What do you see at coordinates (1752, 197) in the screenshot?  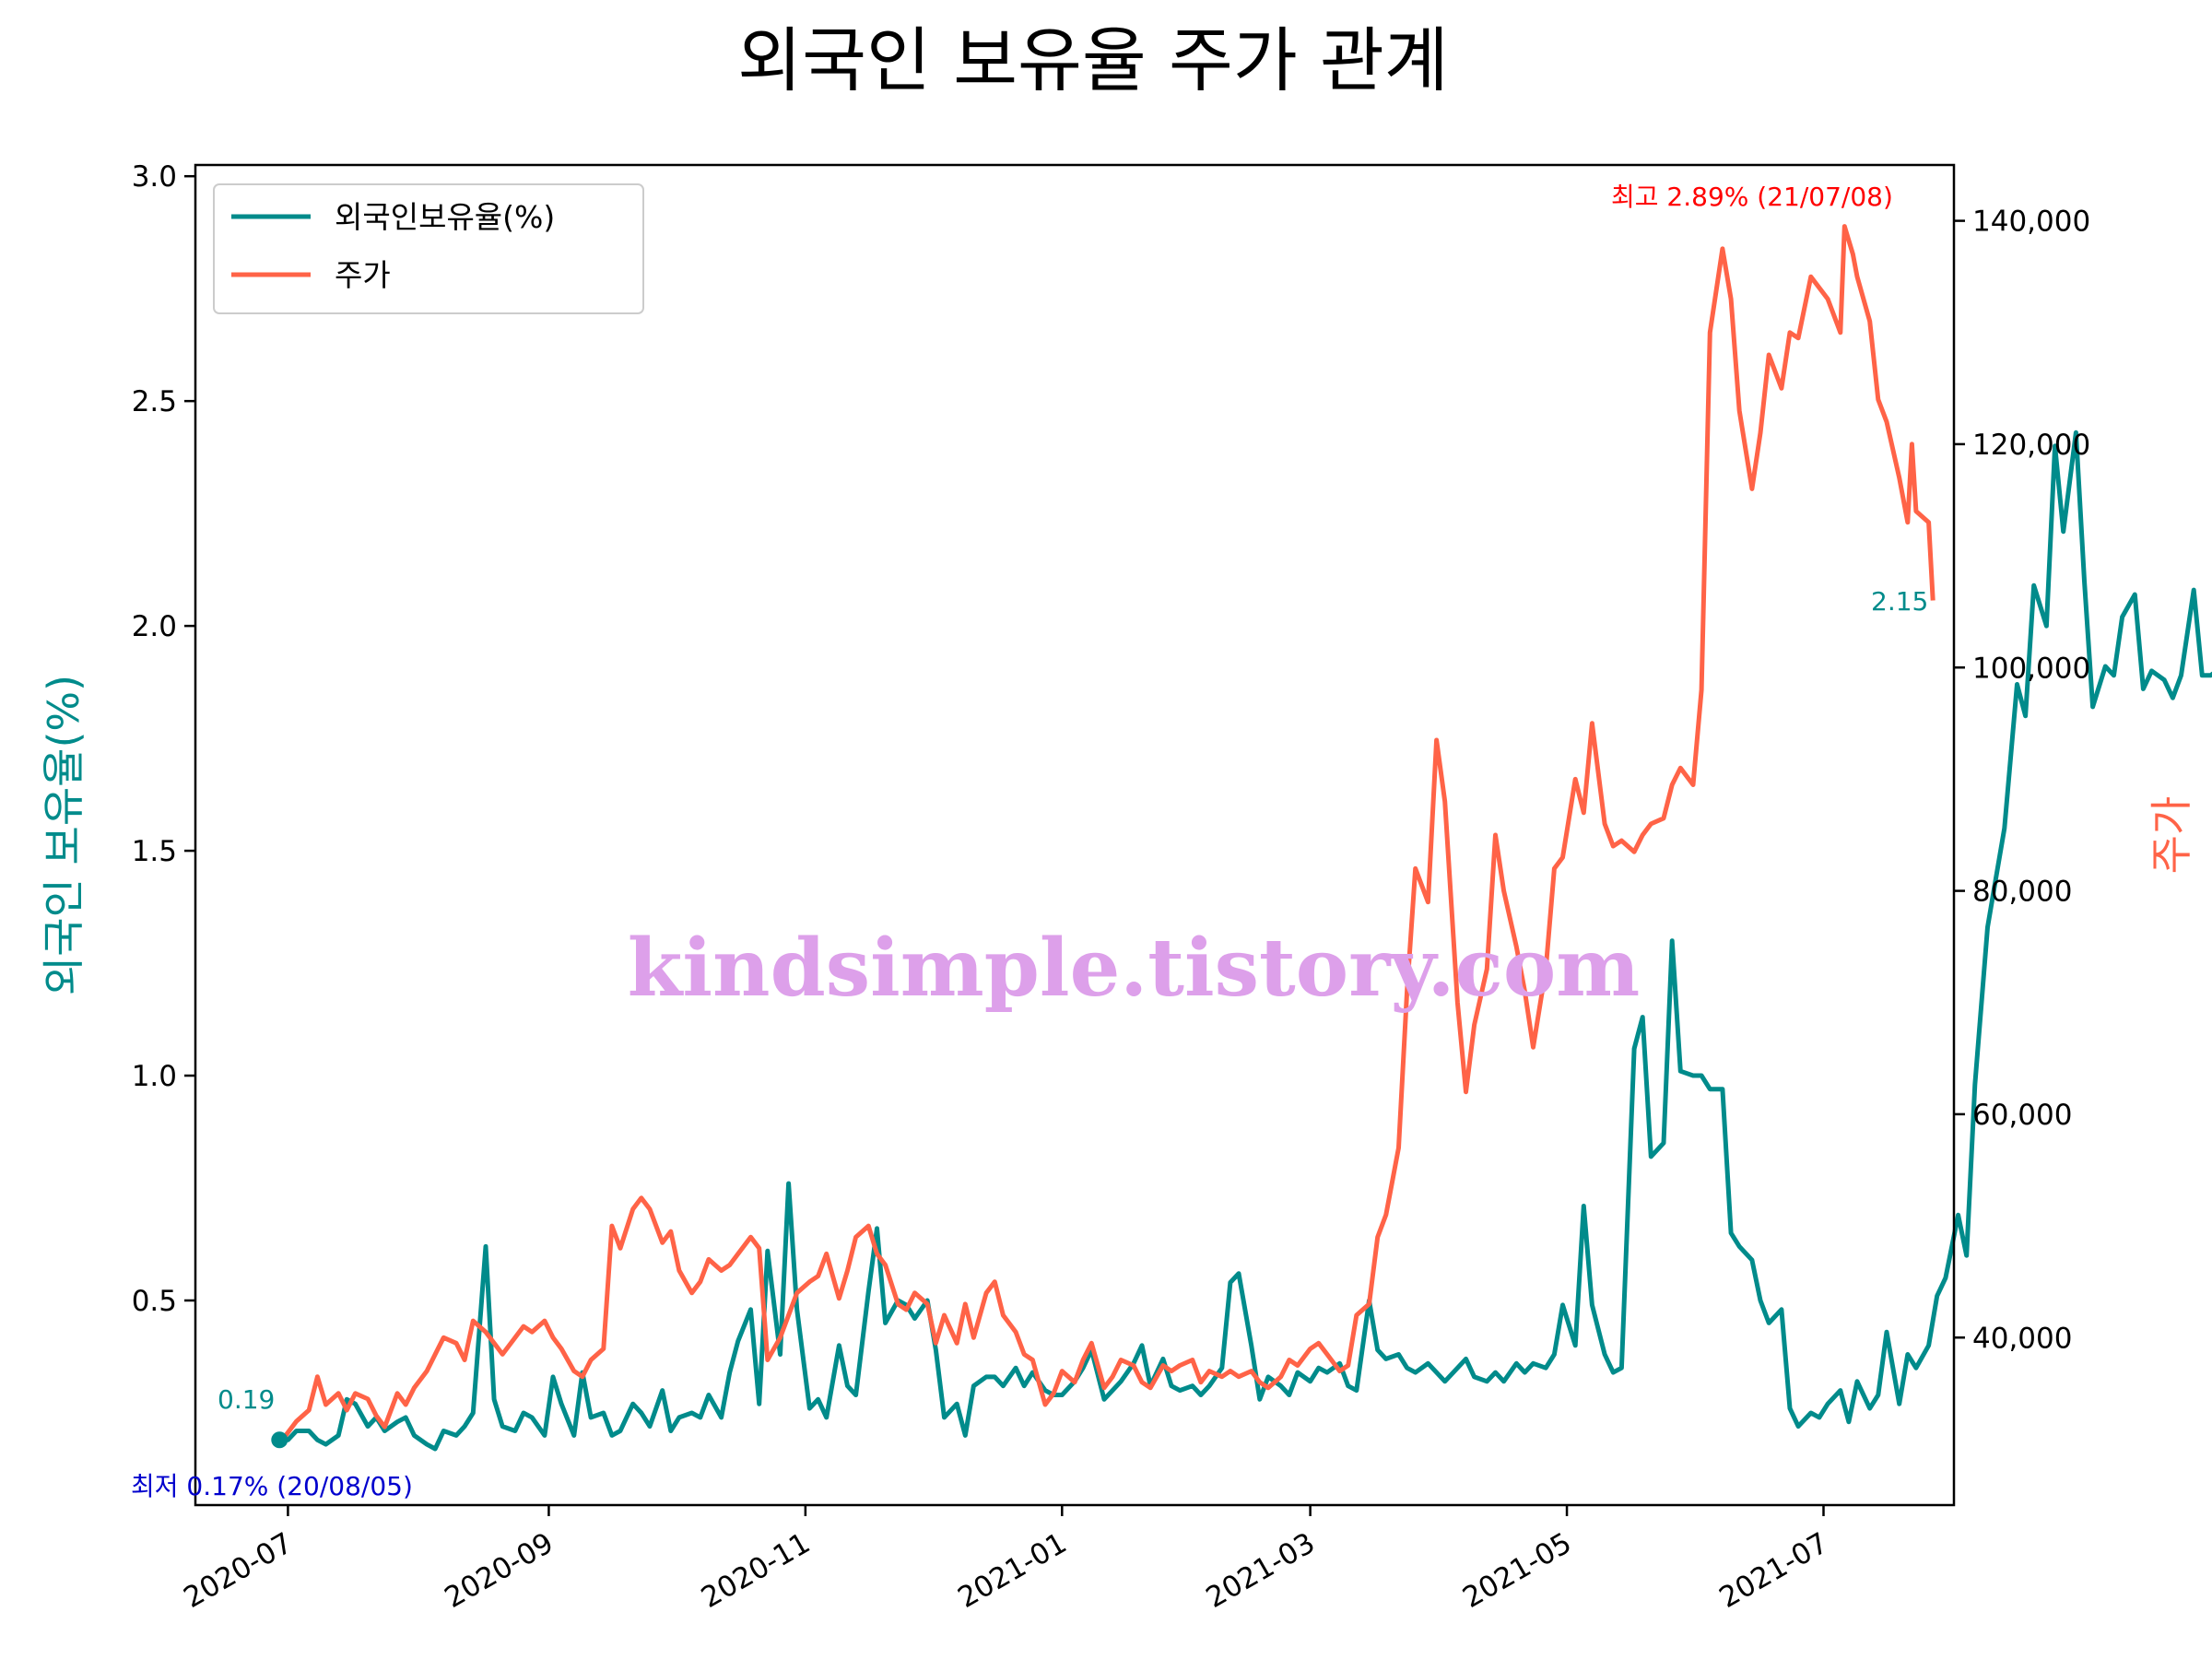 I see `max-annotation: 최고 2.89% (21/07/08)` at bounding box center [1752, 197].